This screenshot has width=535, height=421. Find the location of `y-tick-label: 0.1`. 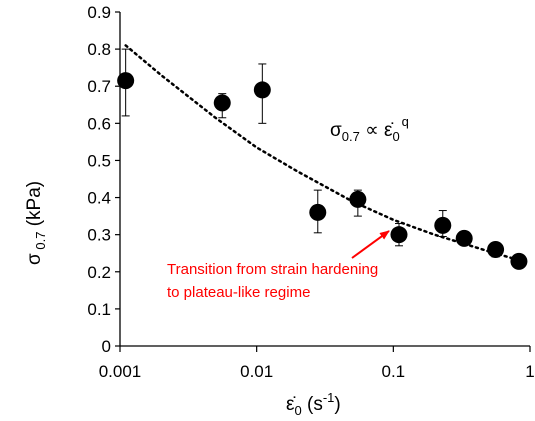

y-tick-label: 0.1 is located at coordinates (99, 309).